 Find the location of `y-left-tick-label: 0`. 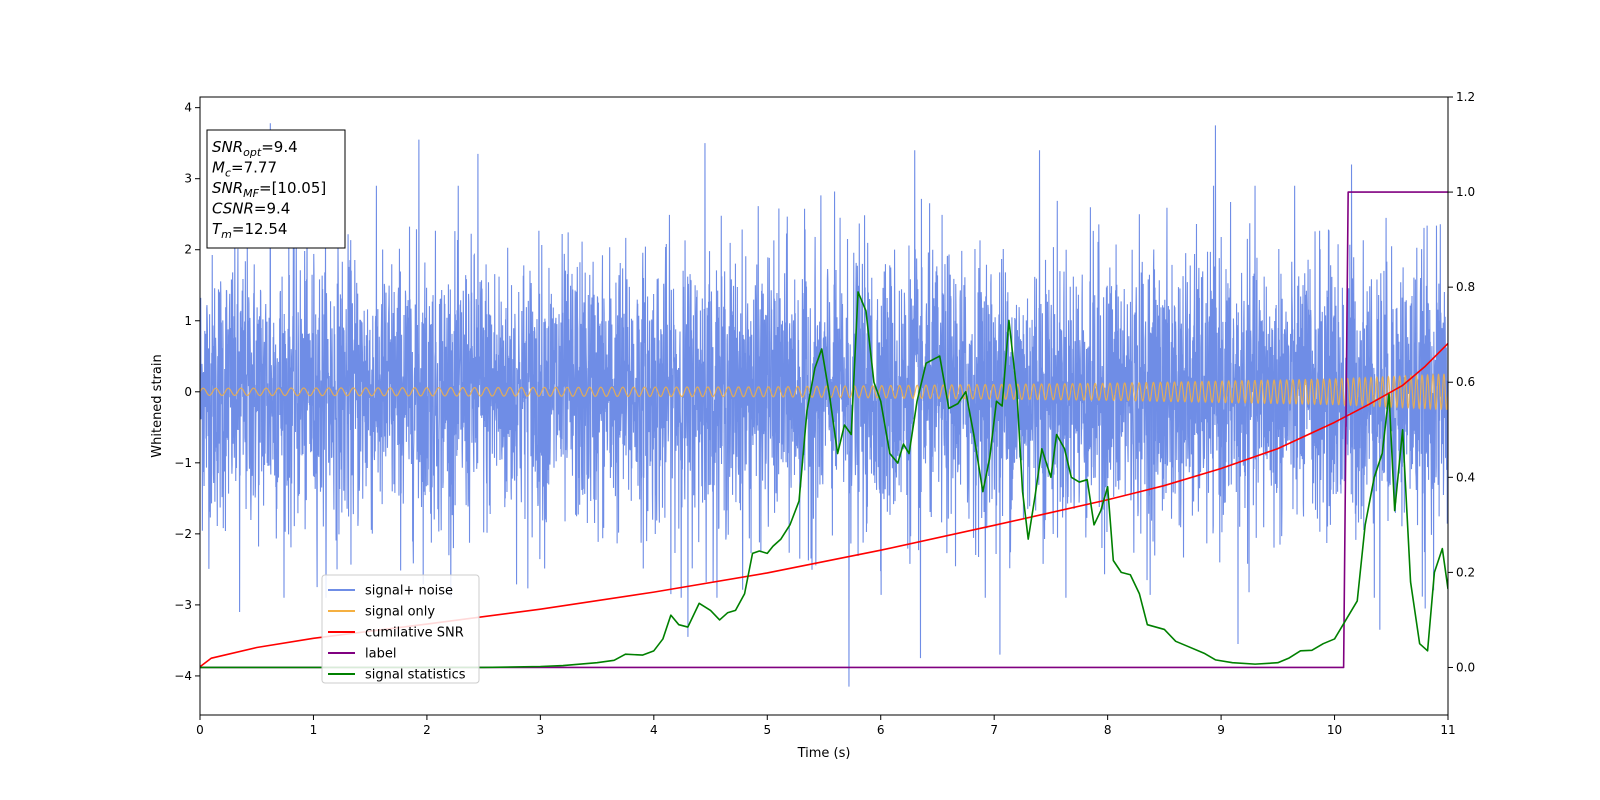

y-left-tick-label: 0 is located at coordinates (188, 392).